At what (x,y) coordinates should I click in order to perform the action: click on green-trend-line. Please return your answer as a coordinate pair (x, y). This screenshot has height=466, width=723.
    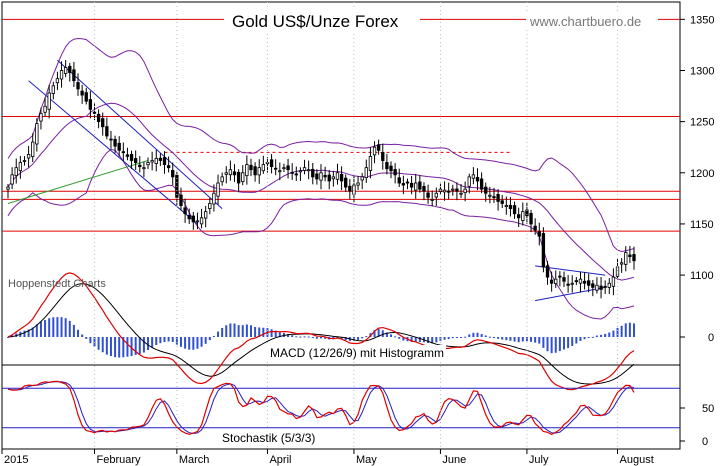
    Looking at the image, I should click on (78, 182).